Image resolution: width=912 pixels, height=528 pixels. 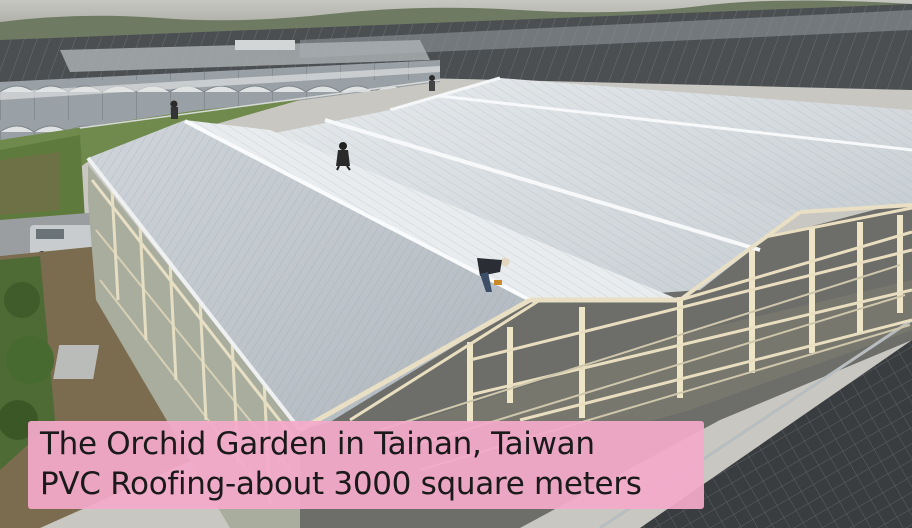 What do you see at coordinates (150, 162) in the screenshot?
I see `grass-field` at bounding box center [150, 162].